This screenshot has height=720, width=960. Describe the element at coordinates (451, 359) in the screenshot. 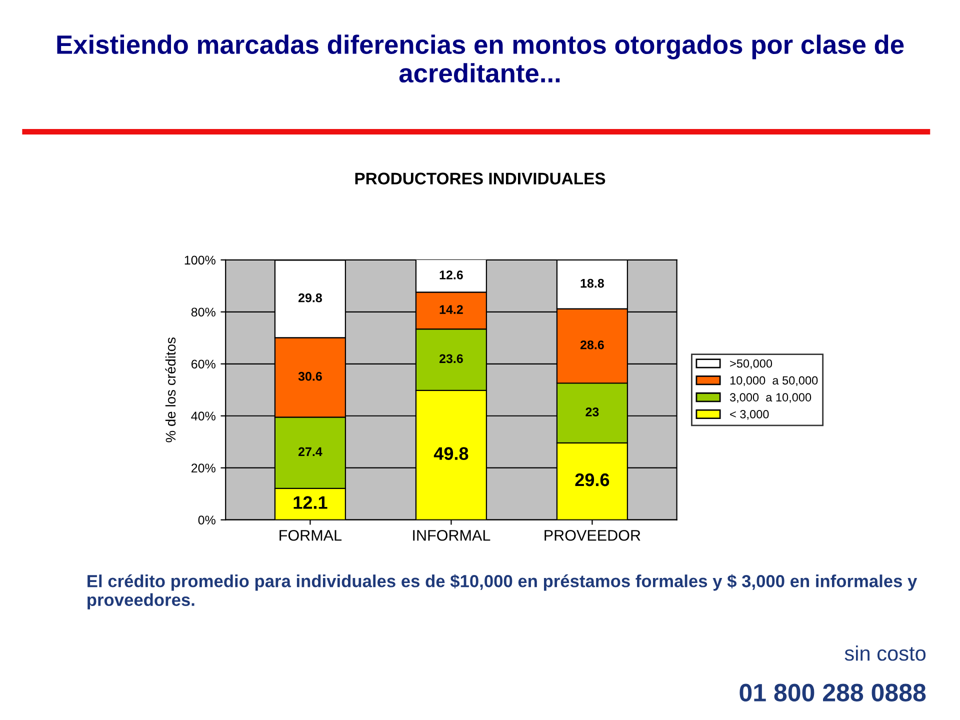

I see `data-label: 23.6` at that location.